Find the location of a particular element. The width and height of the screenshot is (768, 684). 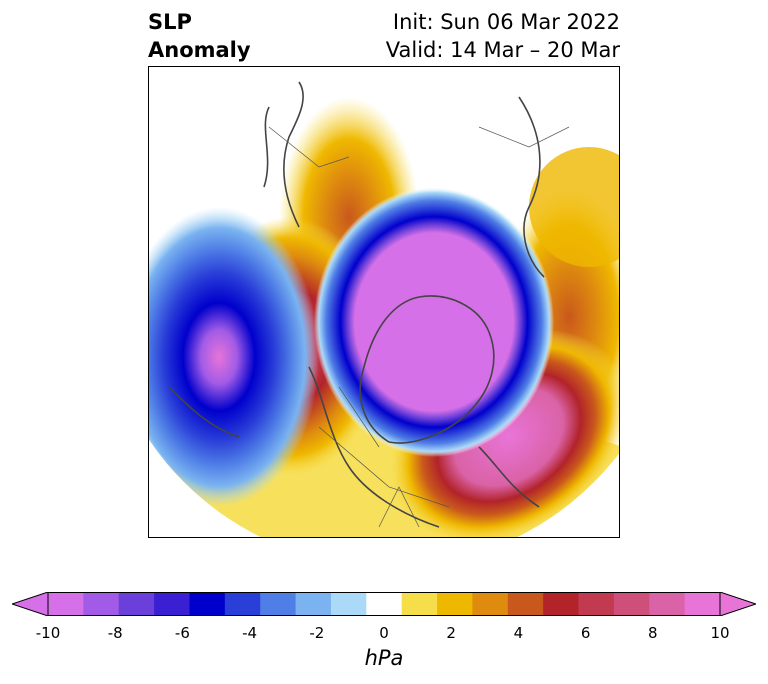

colorbar-tick-label: 8 is located at coordinates (653, 633).